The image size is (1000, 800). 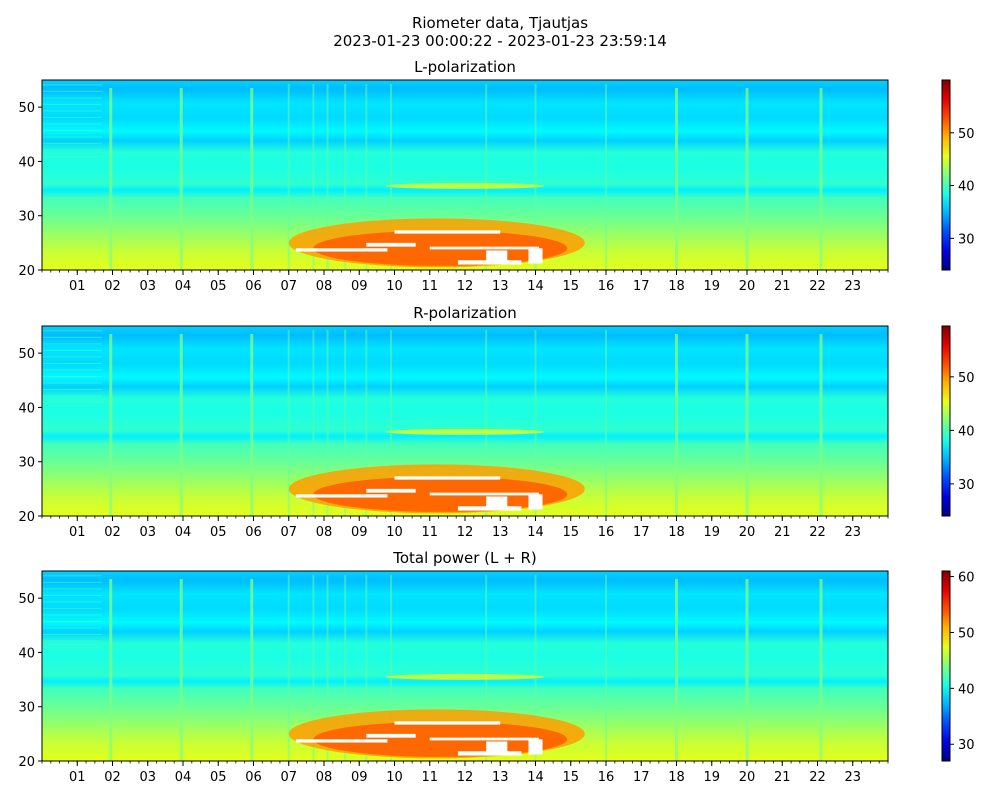 What do you see at coordinates (946, 666) in the screenshot?
I see `colorbar` at bounding box center [946, 666].